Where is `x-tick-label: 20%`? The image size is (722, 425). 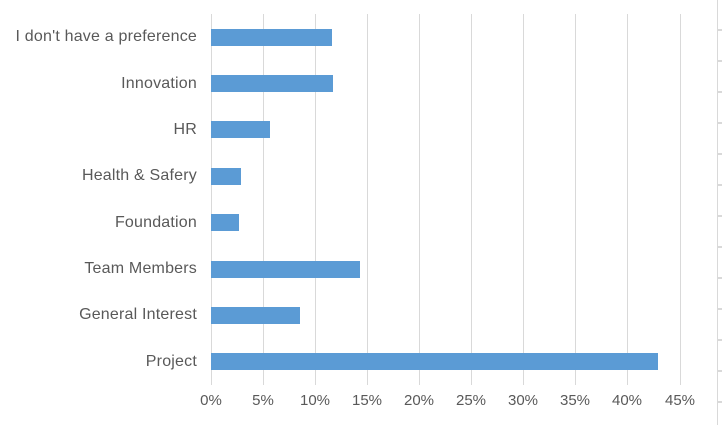 x-tick-label: 20% is located at coordinates (419, 400).